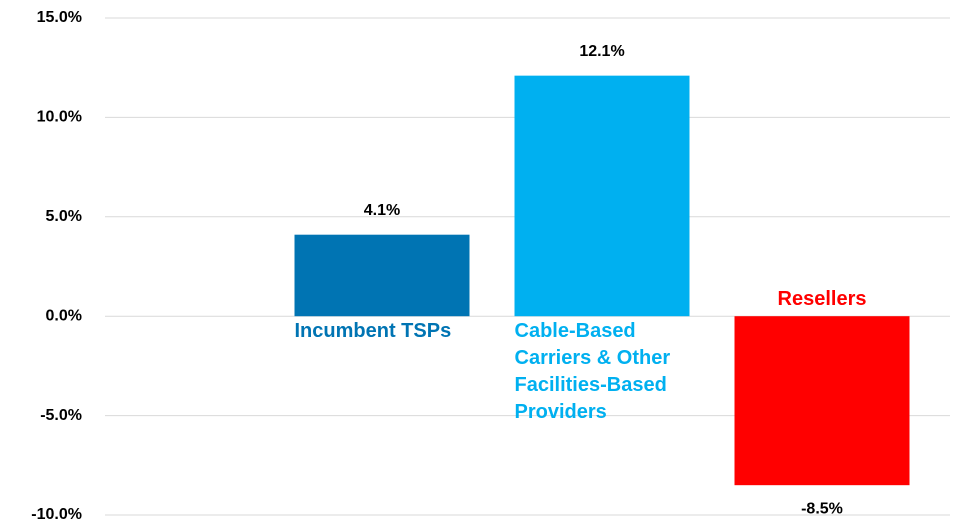  Describe the element at coordinates (382, 210) in the screenshot. I see `value-label: 4.1%` at that location.